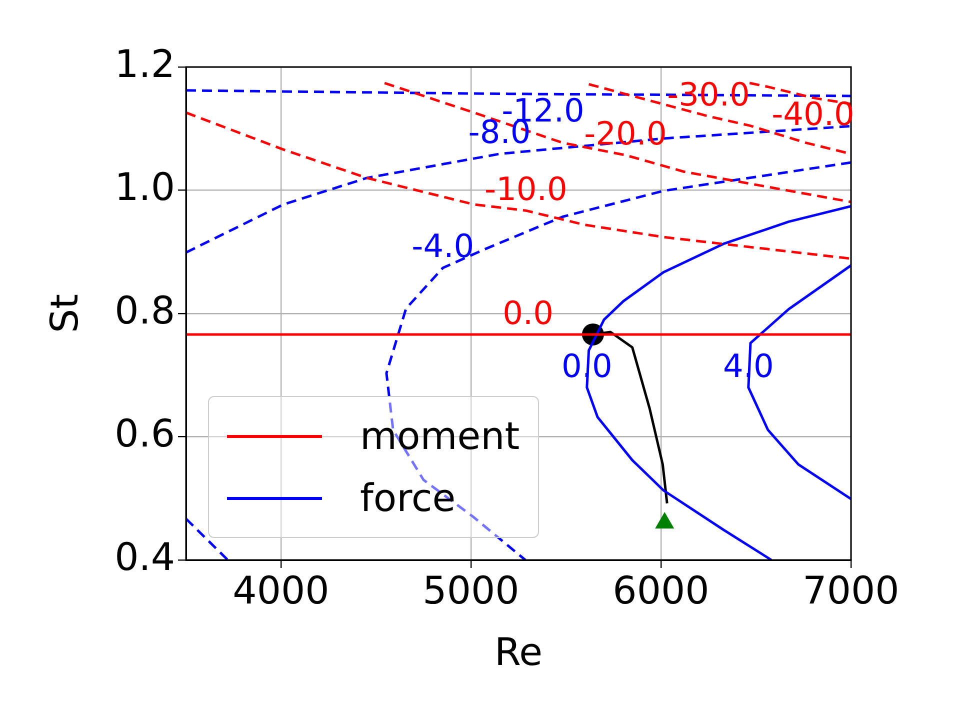  I want to click on x-tick-label: 4000, so click(281, 590).